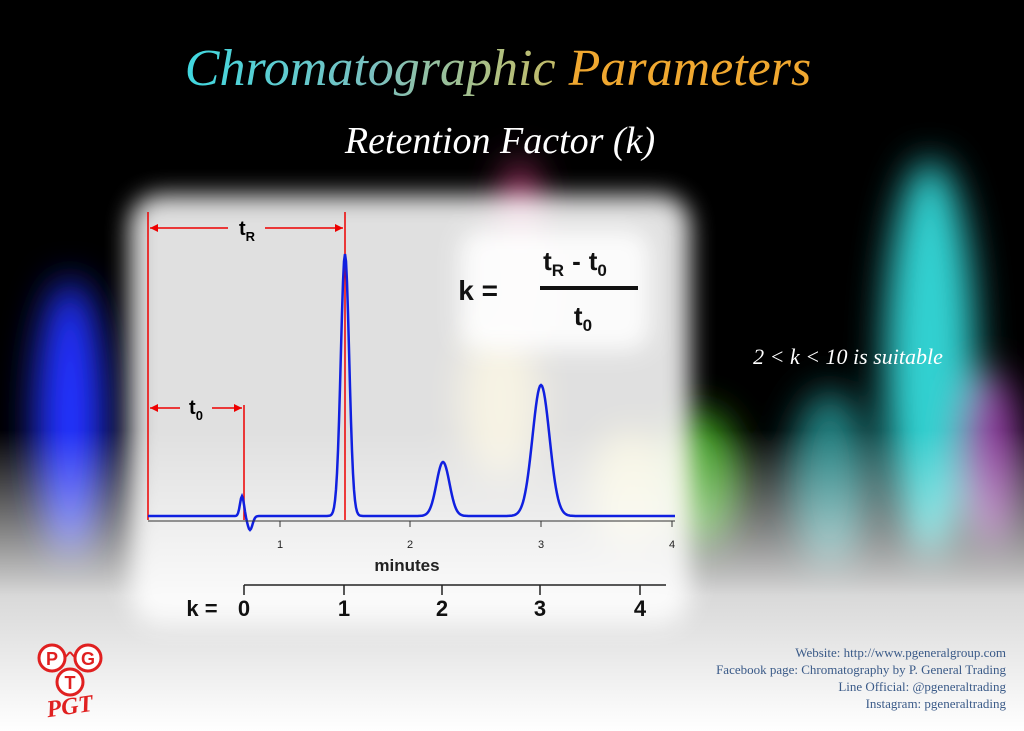  Describe the element at coordinates (936, 703) in the screenshot. I see `footer-line: Instagram: pgeneraltrading` at that location.